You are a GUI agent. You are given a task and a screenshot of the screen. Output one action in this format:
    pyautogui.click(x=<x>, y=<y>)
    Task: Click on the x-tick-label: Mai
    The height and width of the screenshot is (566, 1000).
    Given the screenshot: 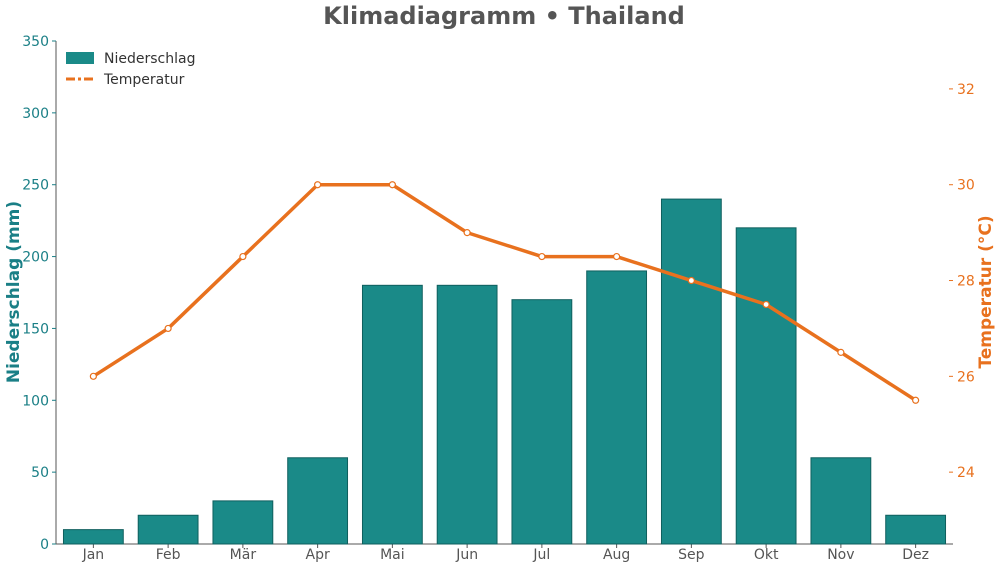 What is the action you would take?
    pyautogui.click(x=392, y=555)
    